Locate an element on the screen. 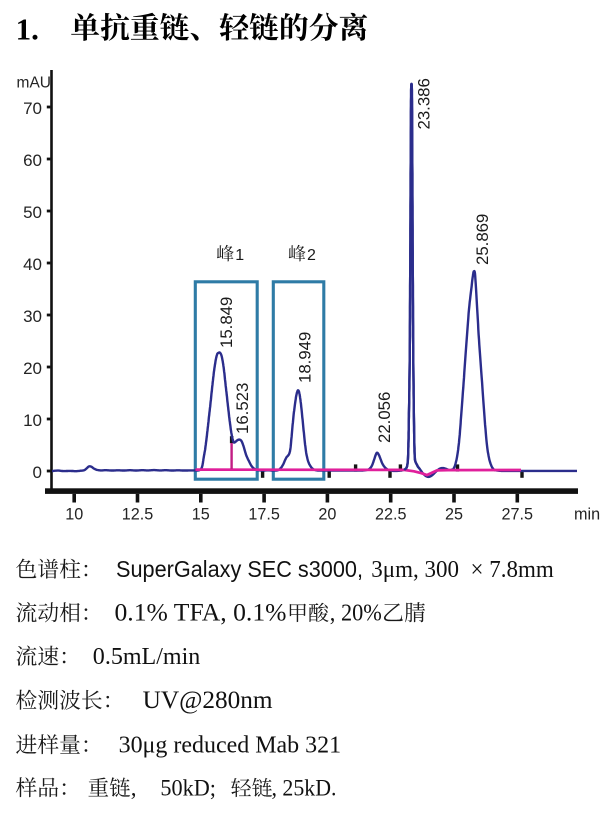 This screenshot has height=828, width=611. svg-text: 27.5 is located at coordinates (518, 515).